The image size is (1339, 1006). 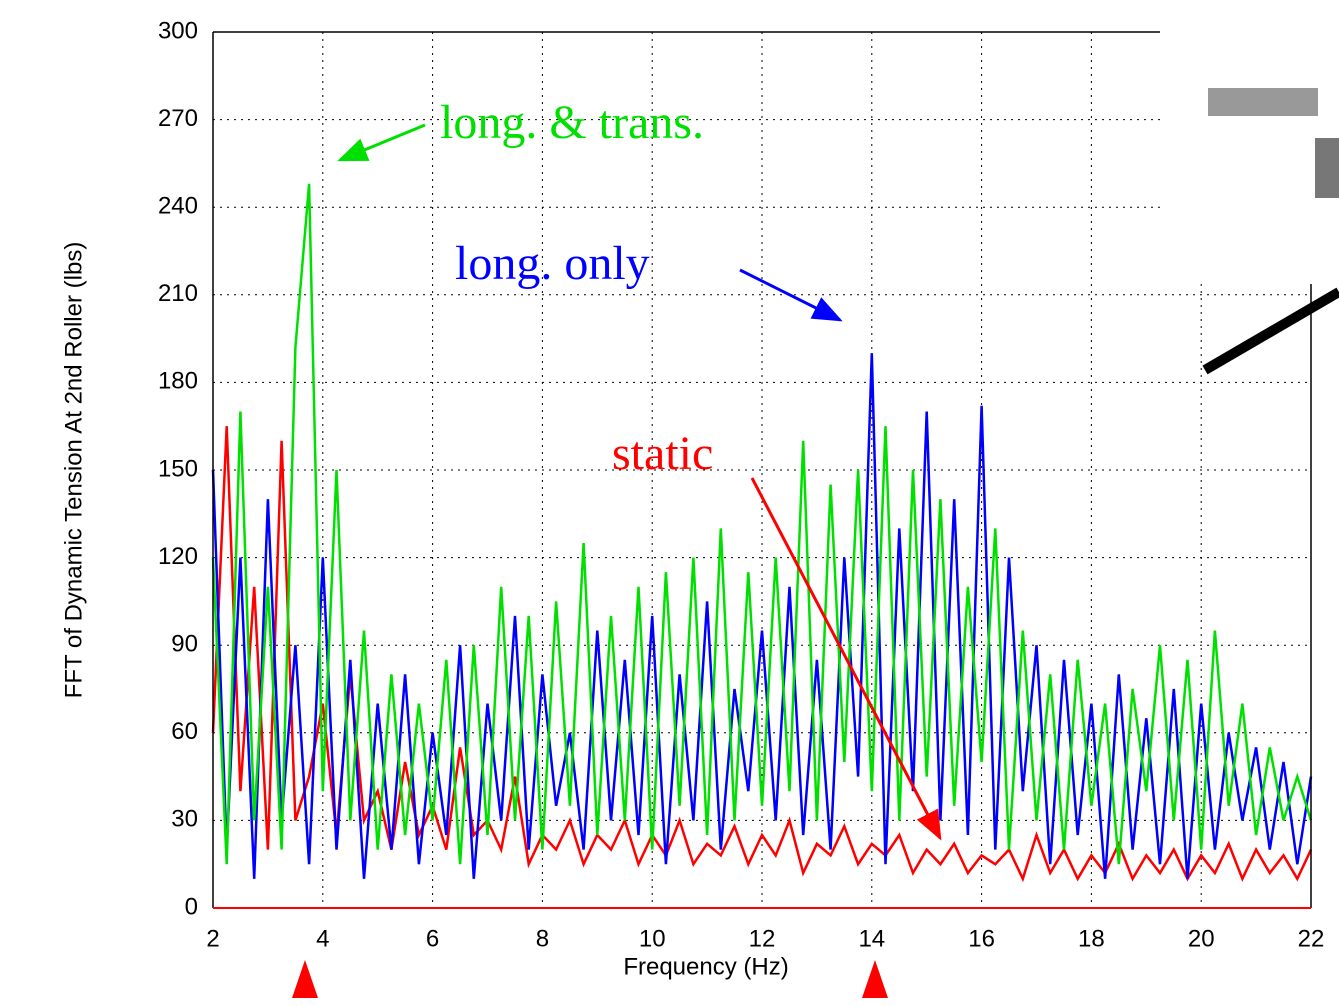 I want to click on annotation: long. only, so click(x=552, y=263).